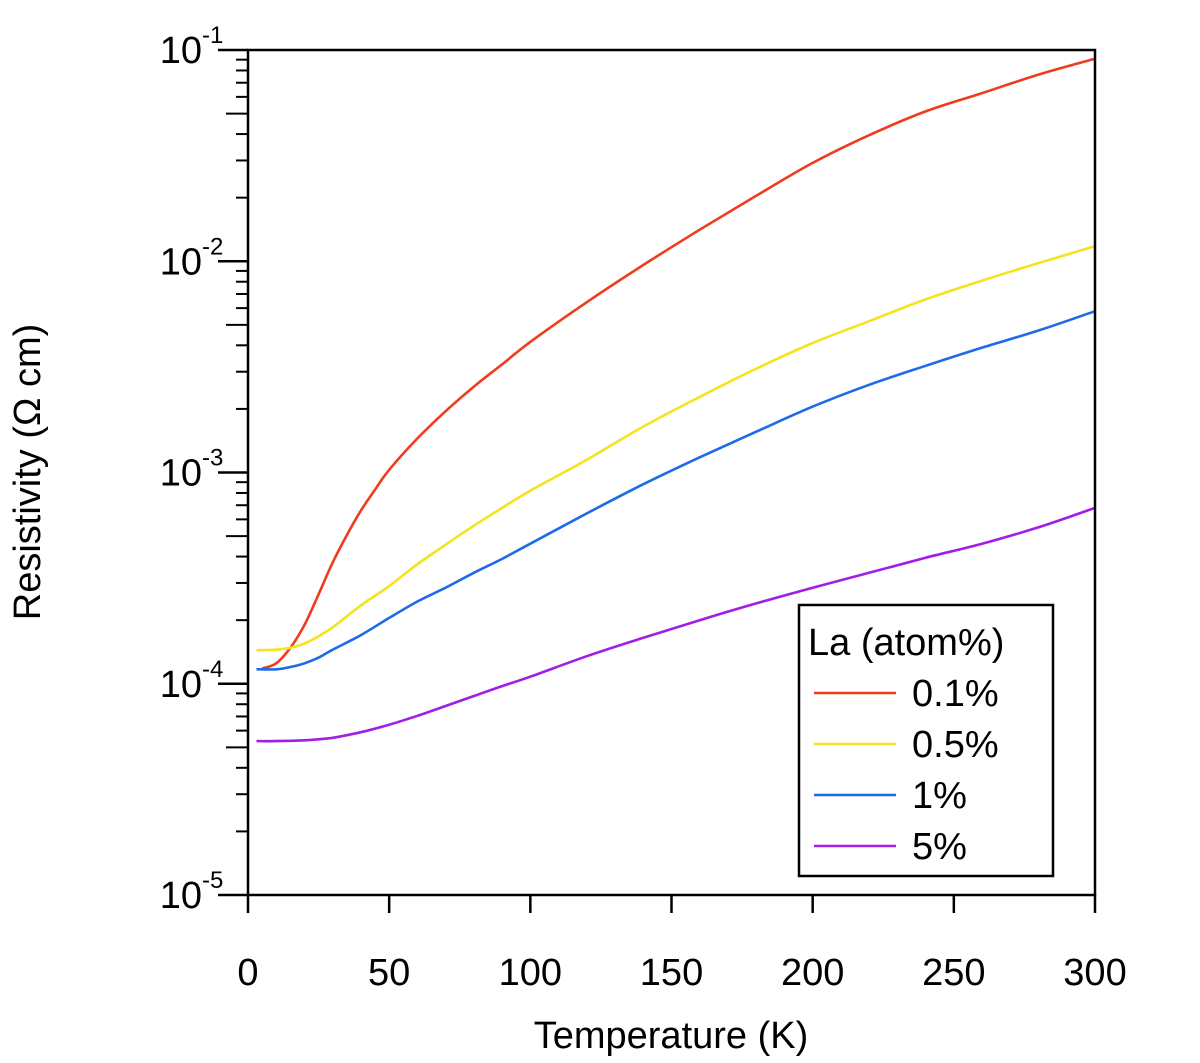 Image resolution: width=1200 pixels, height=1063 pixels. What do you see at coordinates (812, 973) in the screenshot?
I see `x-tick-label: 200` at bounding box center [812, 973].